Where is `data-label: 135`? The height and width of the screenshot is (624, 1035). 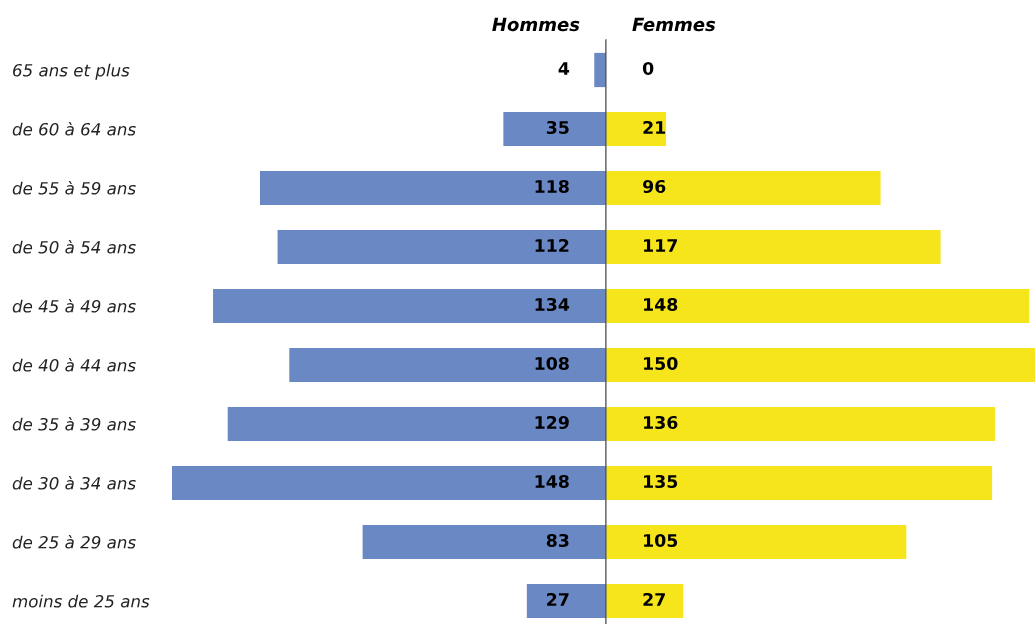 data-label: 135 is located at coordinates (661, 481).